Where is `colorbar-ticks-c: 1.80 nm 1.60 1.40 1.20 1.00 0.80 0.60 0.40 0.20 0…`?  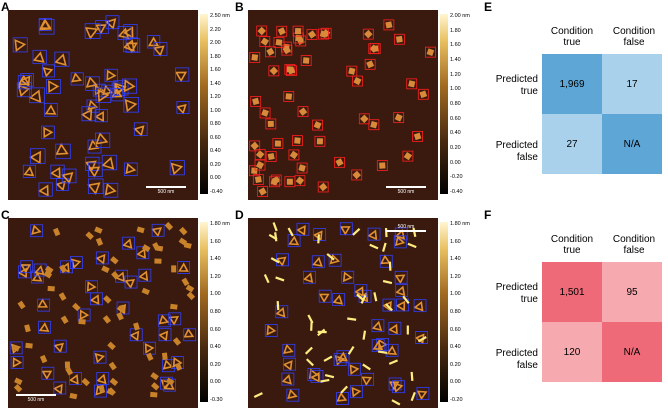 colorbar-ticks-c: 1.80 nm 1.60 1.40 1.20 1.00 0.80 0.60 0.40 0.20 0… is located at coordinates (222, 312).